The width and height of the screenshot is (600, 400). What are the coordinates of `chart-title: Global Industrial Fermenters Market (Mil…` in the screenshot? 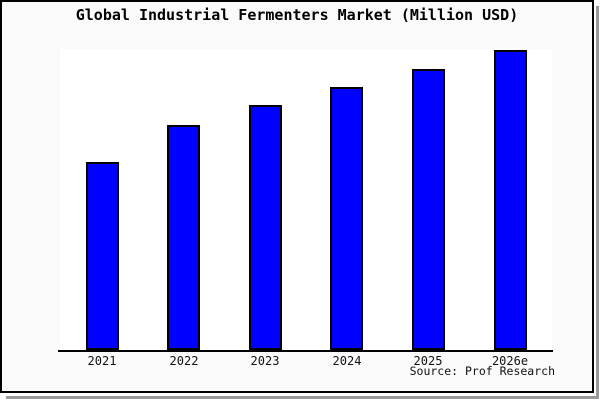 It's located at (297, 15).